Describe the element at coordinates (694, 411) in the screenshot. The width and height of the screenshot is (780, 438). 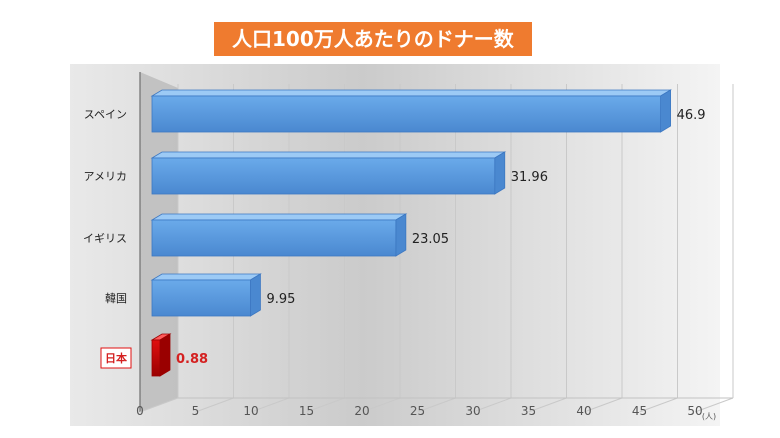
I see `x-tick-label: 50` at that location.